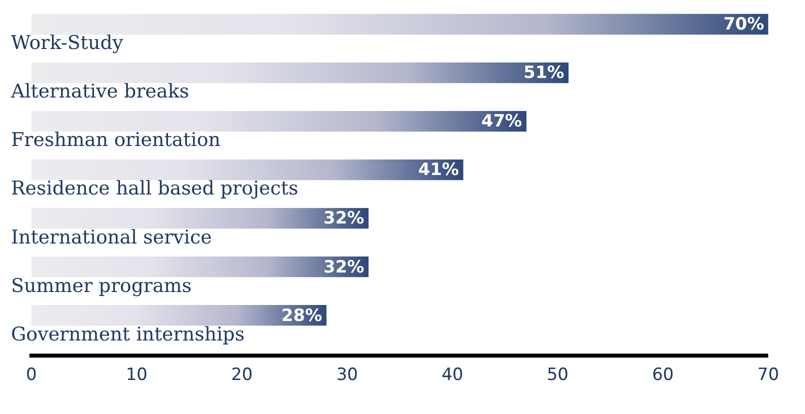 Image resolution: width=805 pixels, height=414 pixels. What do you see at coordinates (137, 375) in the screenshot?
I see `x-tick-label: 10` at bounding box center [137, 375].